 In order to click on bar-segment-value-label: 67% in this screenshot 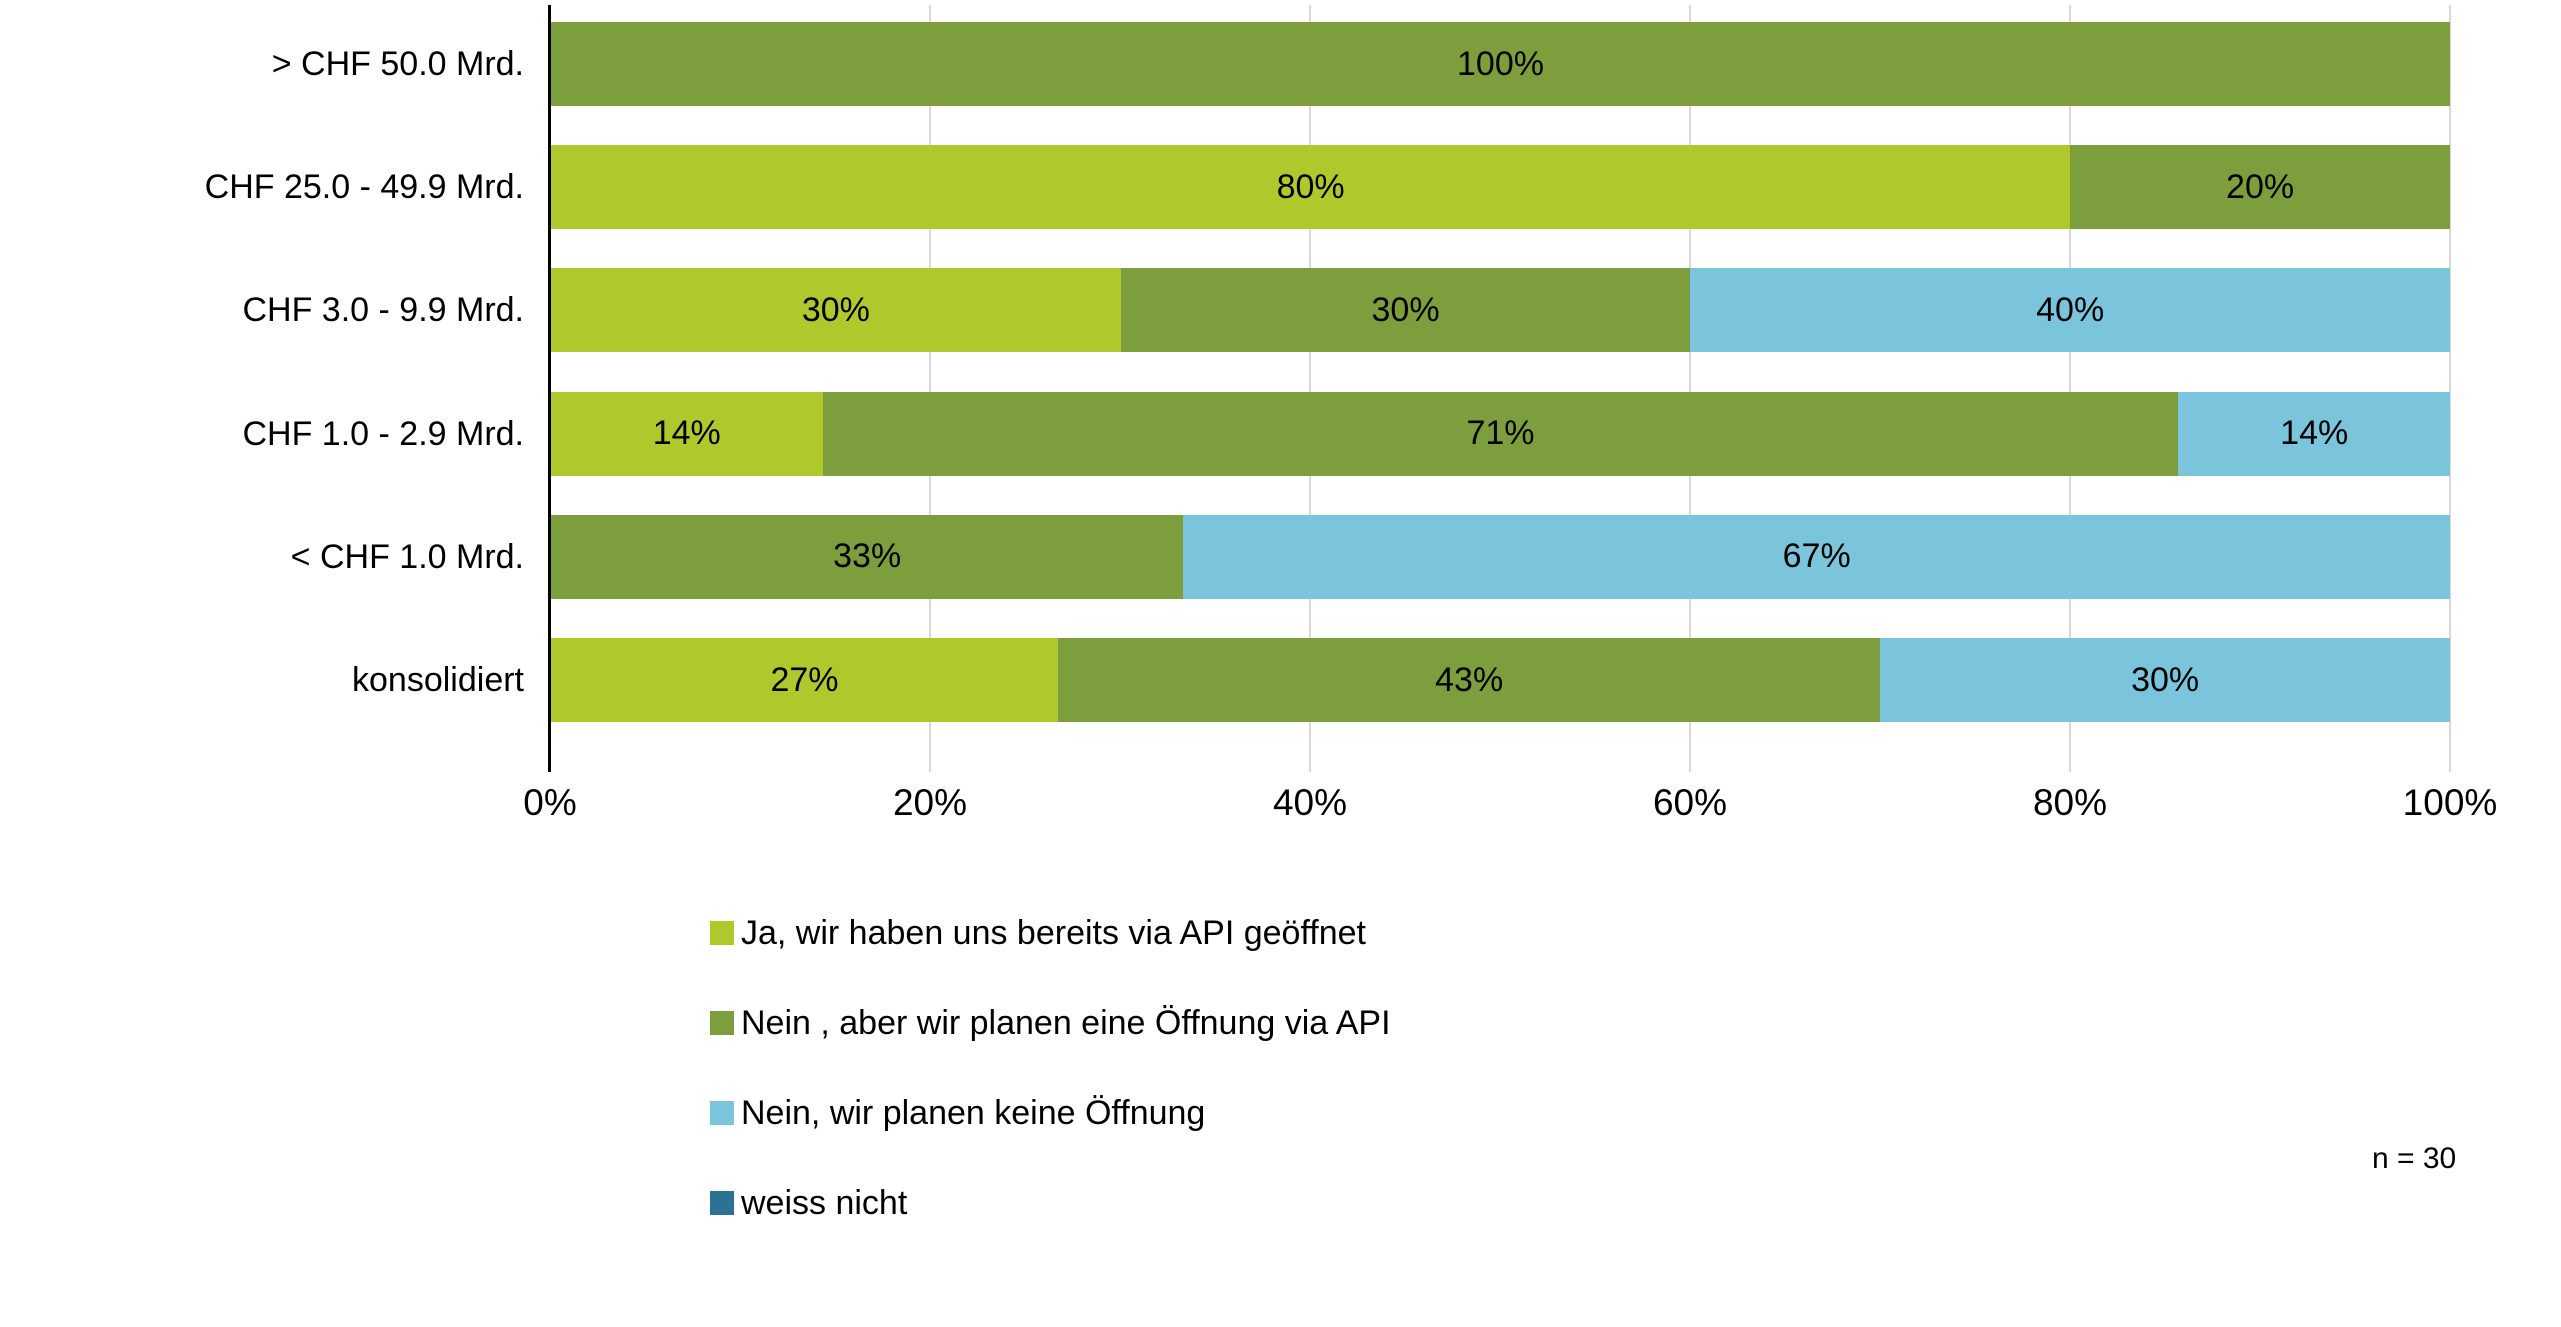, I will do `click(1816, 556)`.